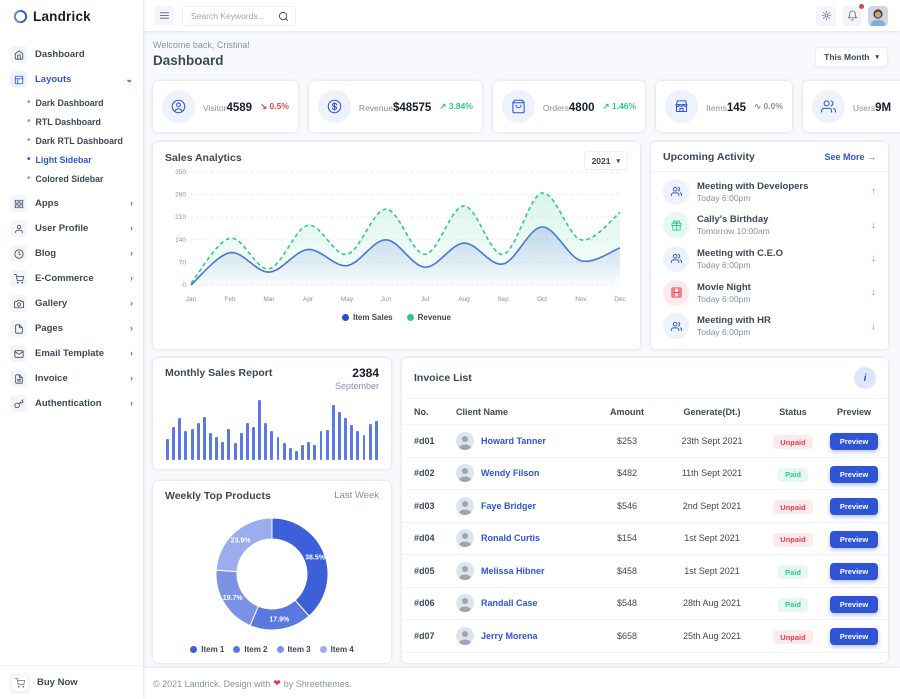 The width and height of the screenshot is (900, 699). I want to click on search, so click(239, 15).